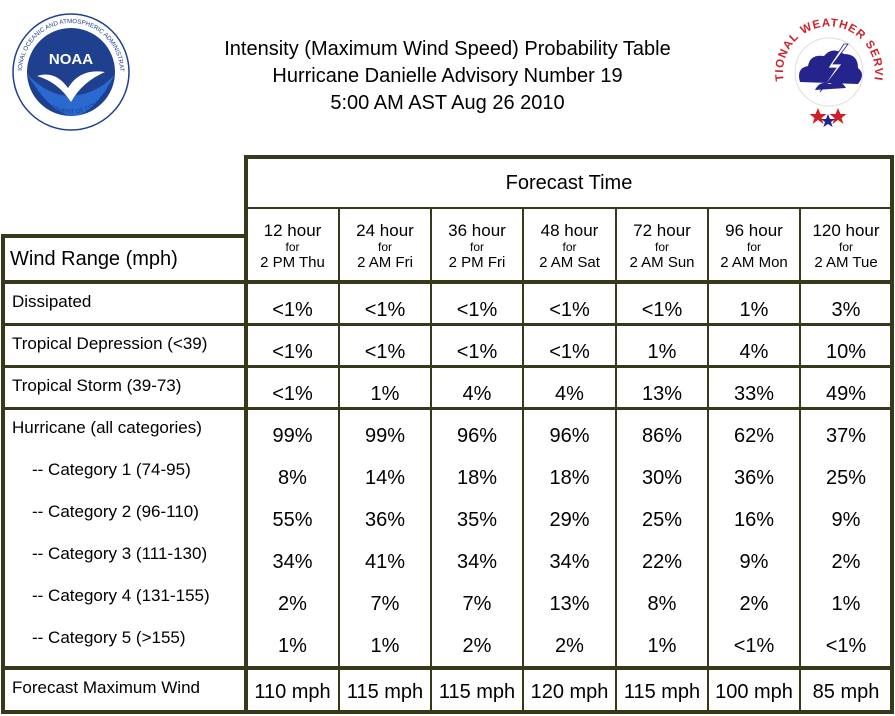  Describe the element at coordinates (71, 59) in the screenshot. I see `noaa-logo-text: NOAA` at that location.